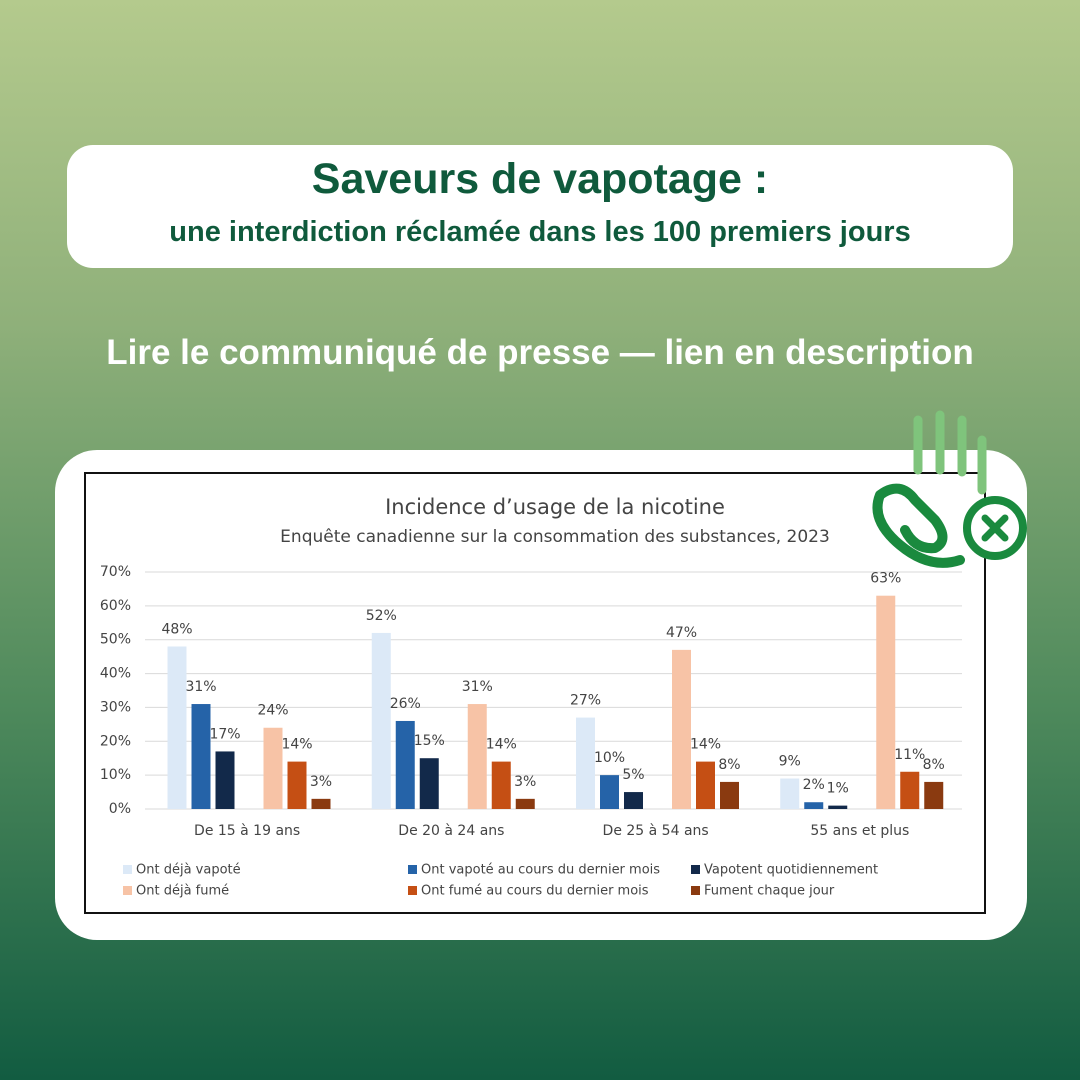 This screenshot has height=1080, width=1080. What do you see at coordinates (656, 831) in the screenshot?
I see `x-tick-label: De 25 à 54 ans` at bounding box center [656, 831].